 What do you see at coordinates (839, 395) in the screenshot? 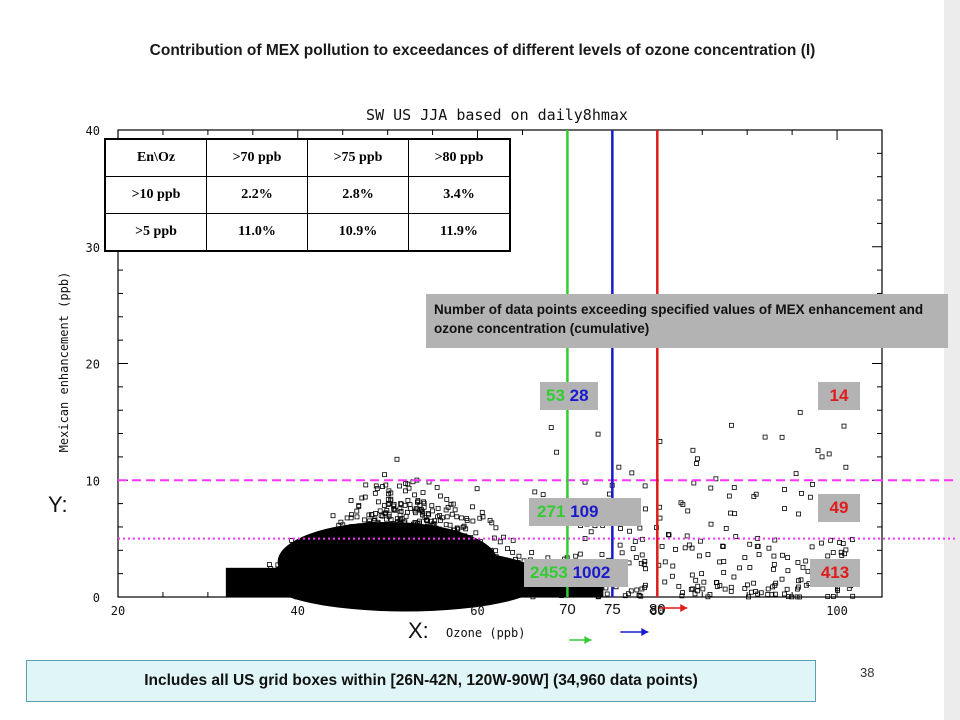
I see `count-red: 14` at bounding box center [839, 395].